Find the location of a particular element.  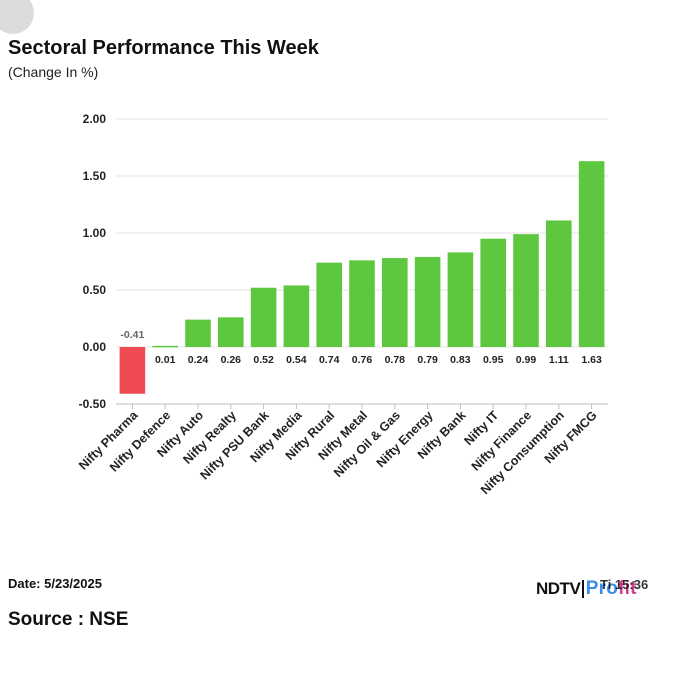

data-label: 1.11 is located at coordinates (559, 360).